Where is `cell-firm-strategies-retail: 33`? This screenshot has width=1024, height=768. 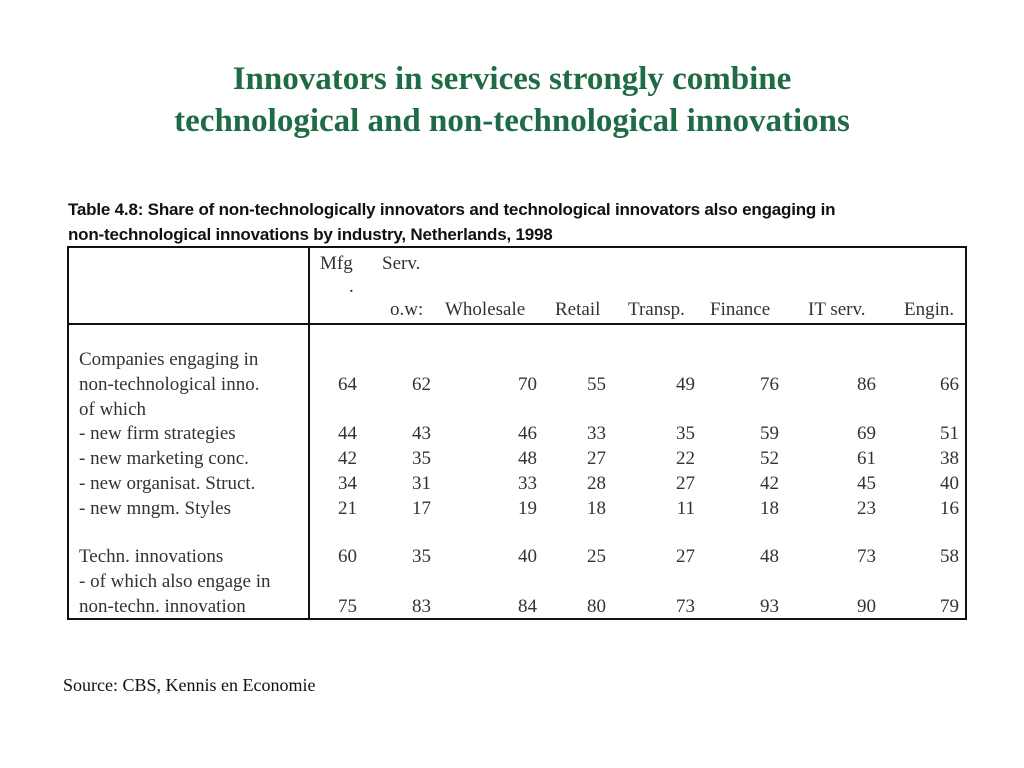 cell-firm-strategies-retail: 33 is located at coordinates (596, 433).